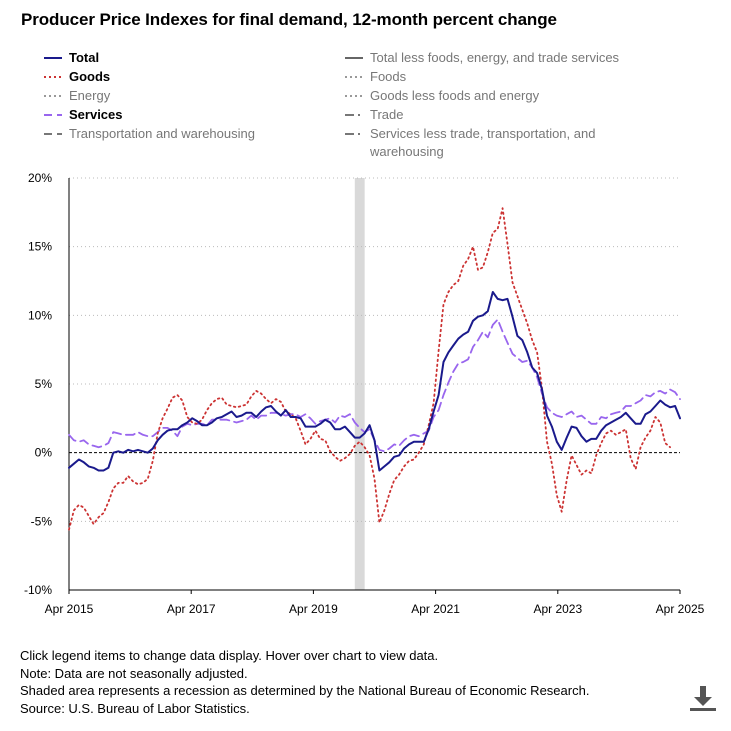 The image size is (731, 731). I want to click on legend-item-trade: Trade, so click(494, 115).